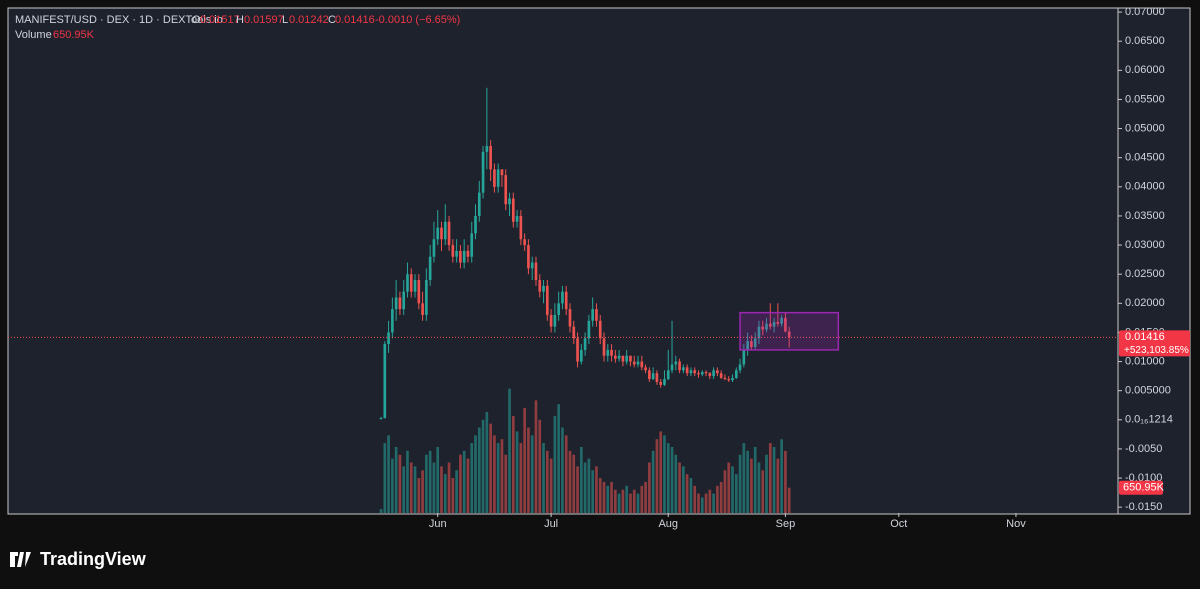 Image resolution: width=1200 pixels, height=589 pixels. What do you see at coordinates (898, 524) in the screenshot?
I see `x-tick-label: Oct` at bounding box center [898, 524].